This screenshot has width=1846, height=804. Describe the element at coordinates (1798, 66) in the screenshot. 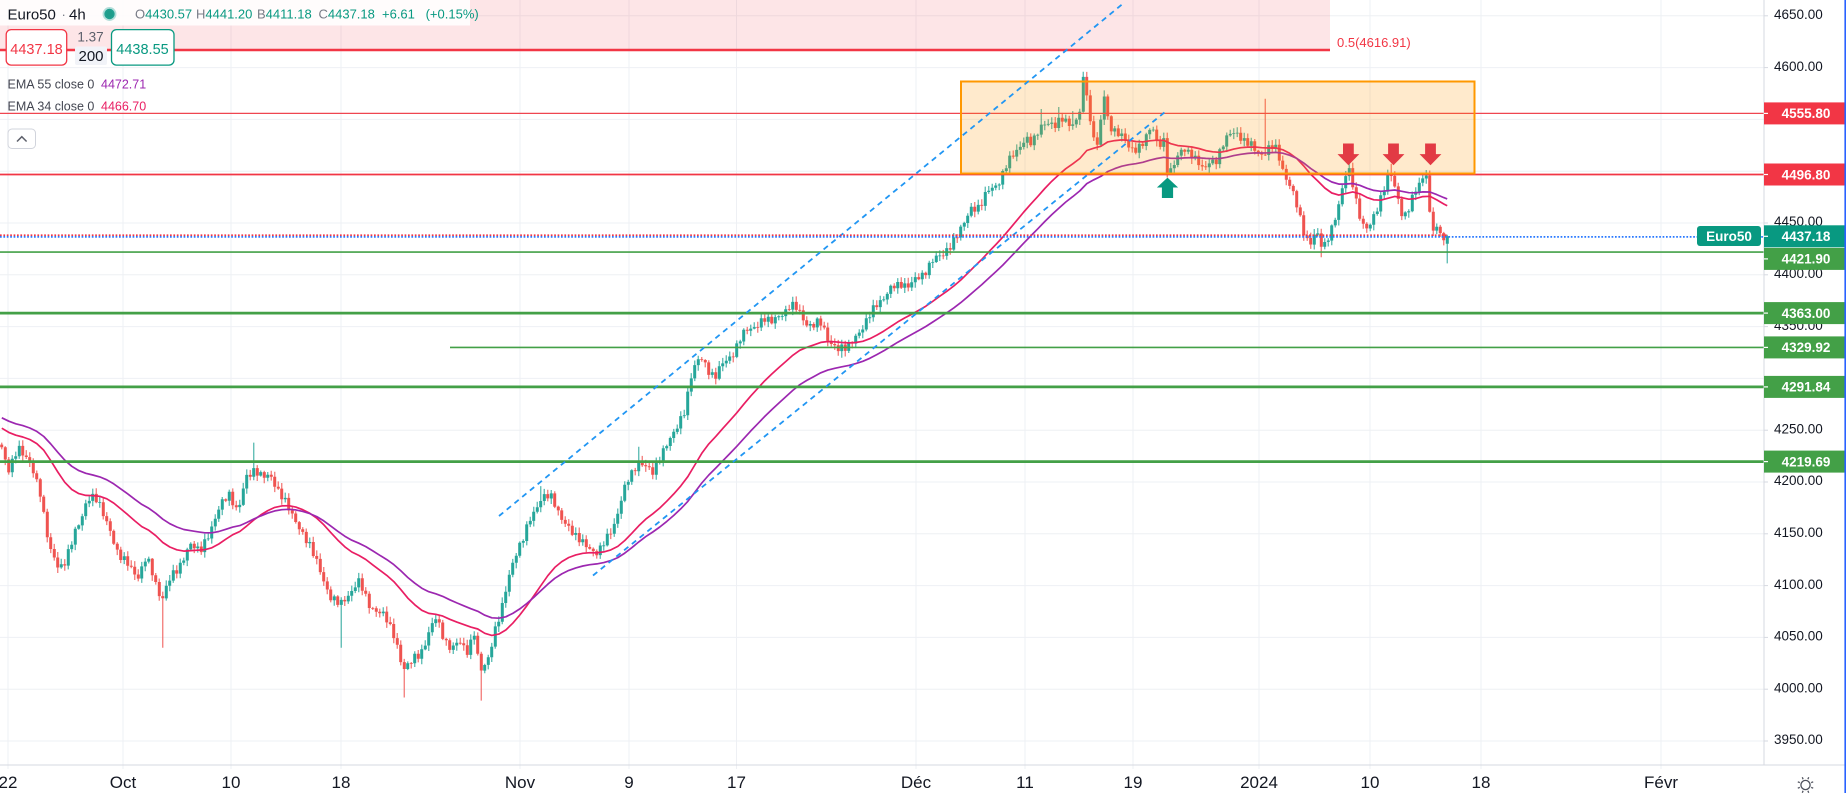

I see `svg-text: 4600.00` at that location.